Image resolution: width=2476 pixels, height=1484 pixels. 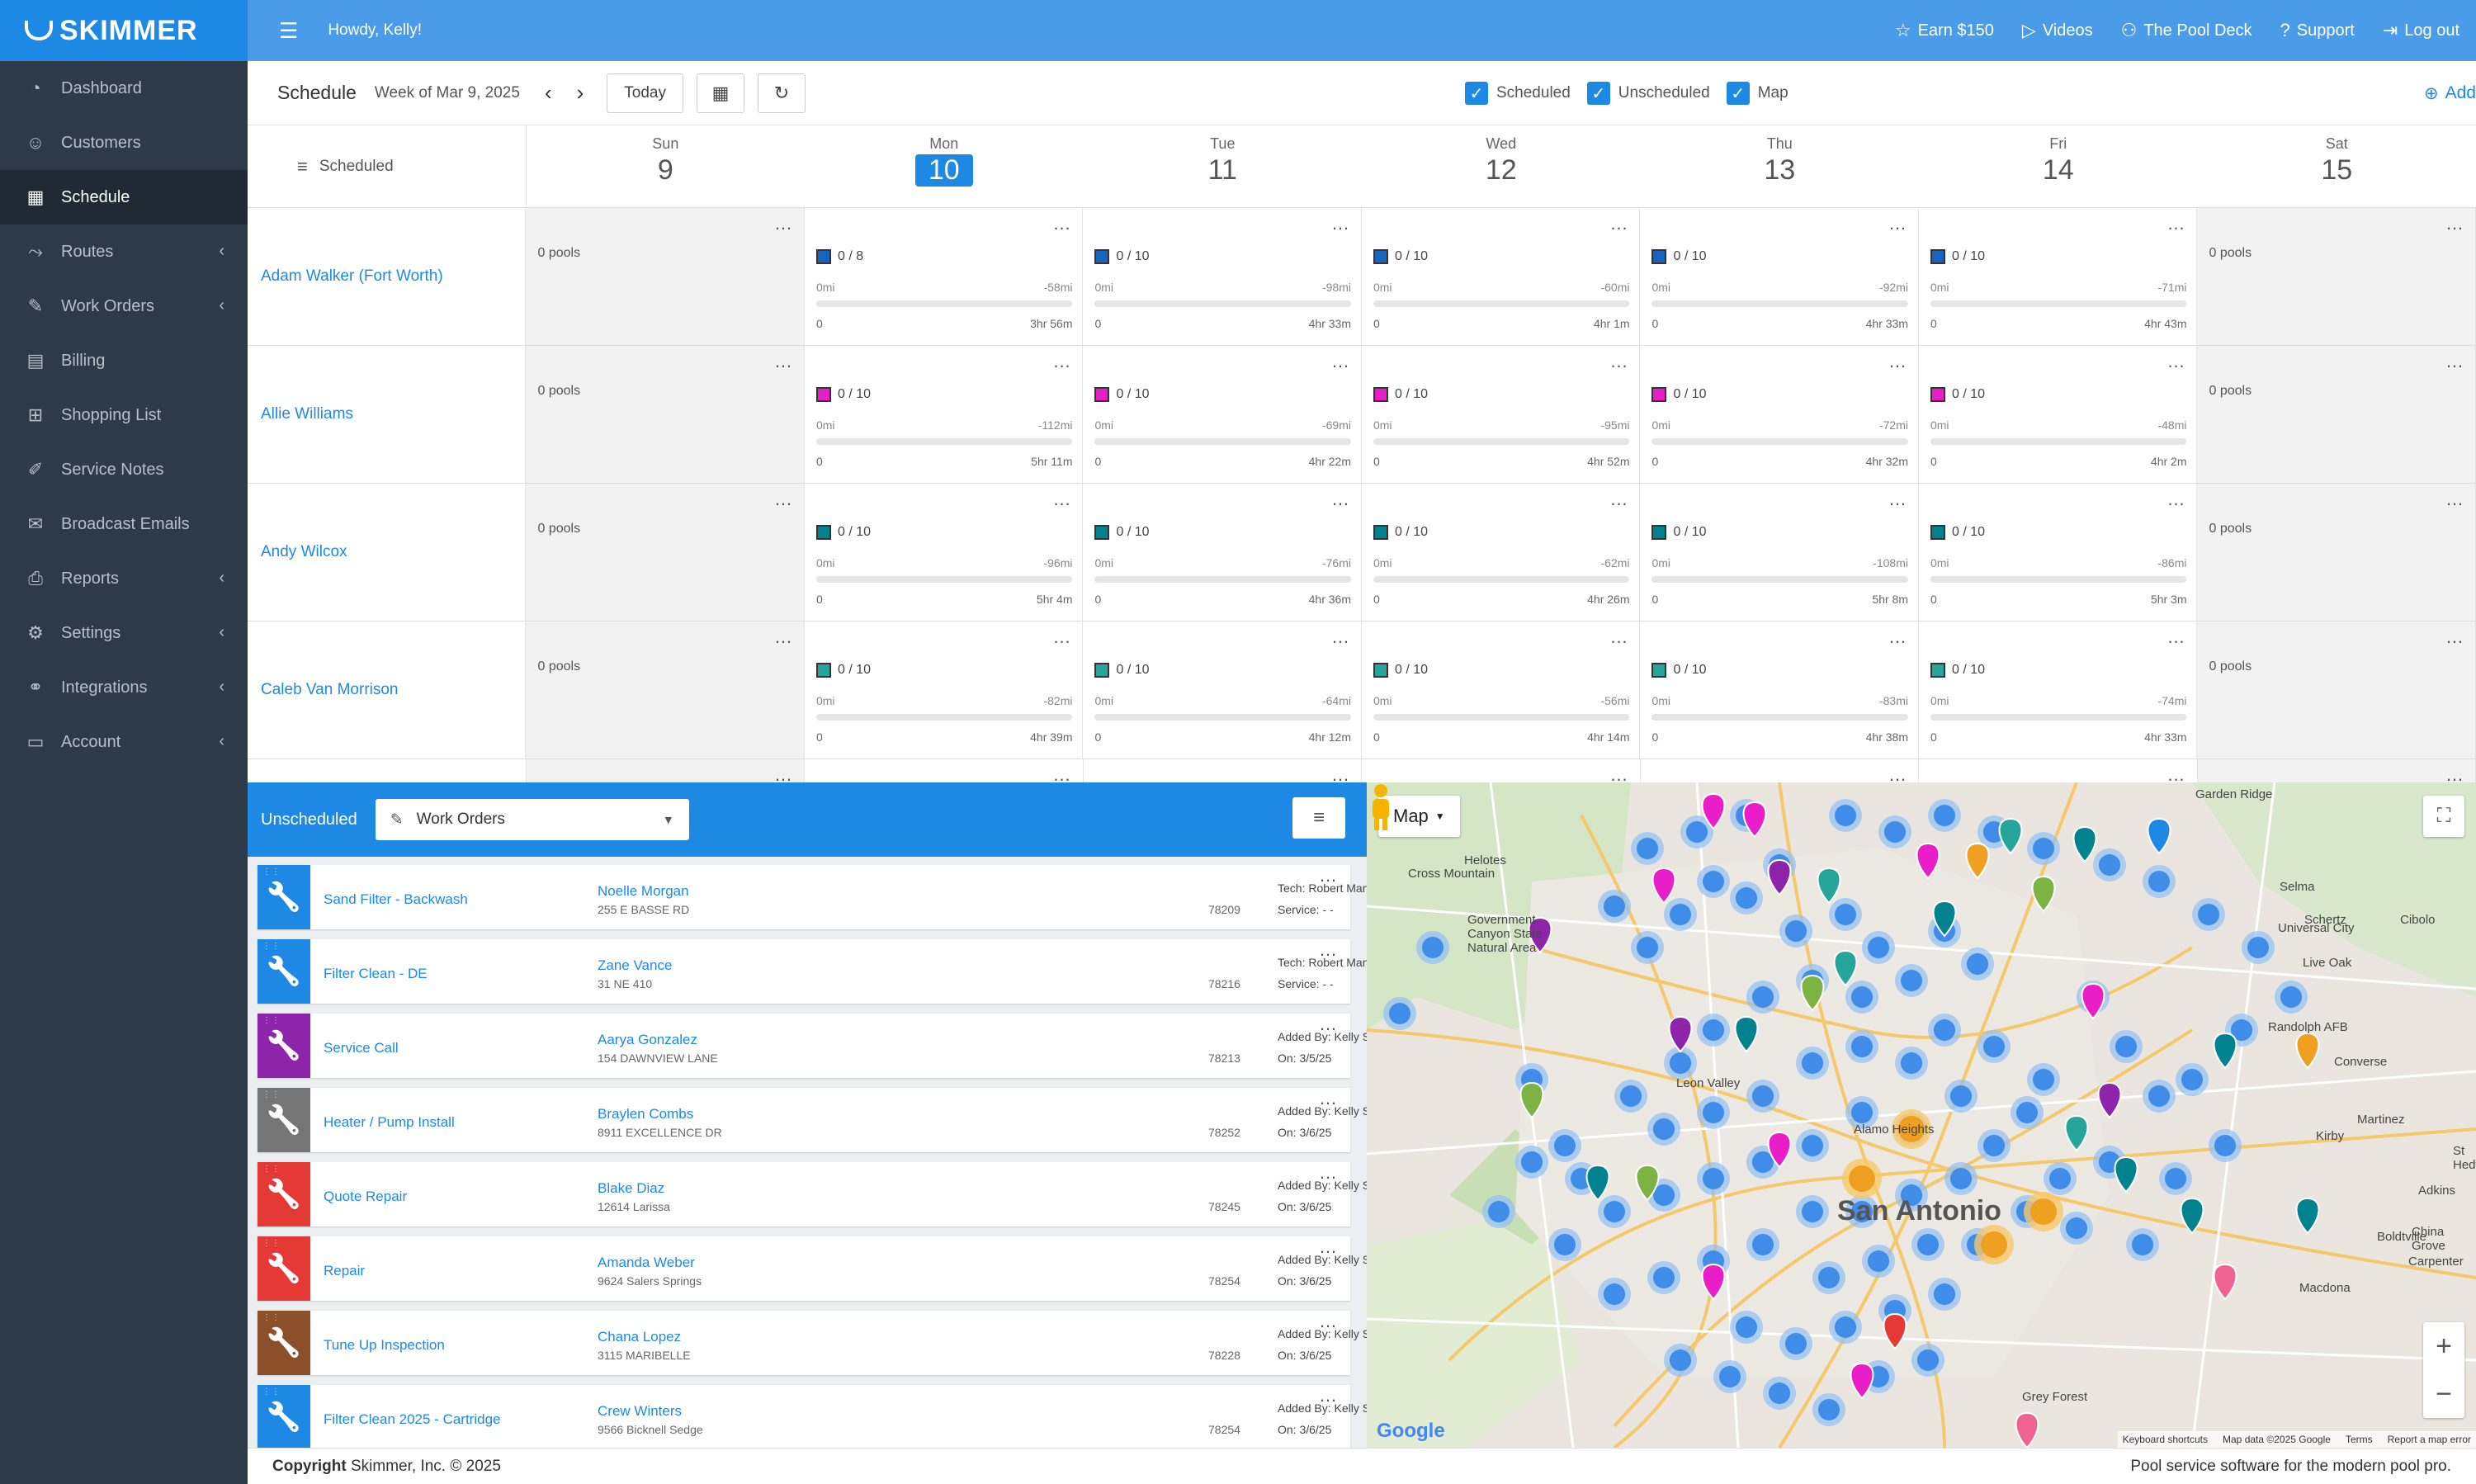 I want to click on schedule-cell: … 0 / 10 0mi -86mi 0 5hr 3m, so click(x=2058, y=552).